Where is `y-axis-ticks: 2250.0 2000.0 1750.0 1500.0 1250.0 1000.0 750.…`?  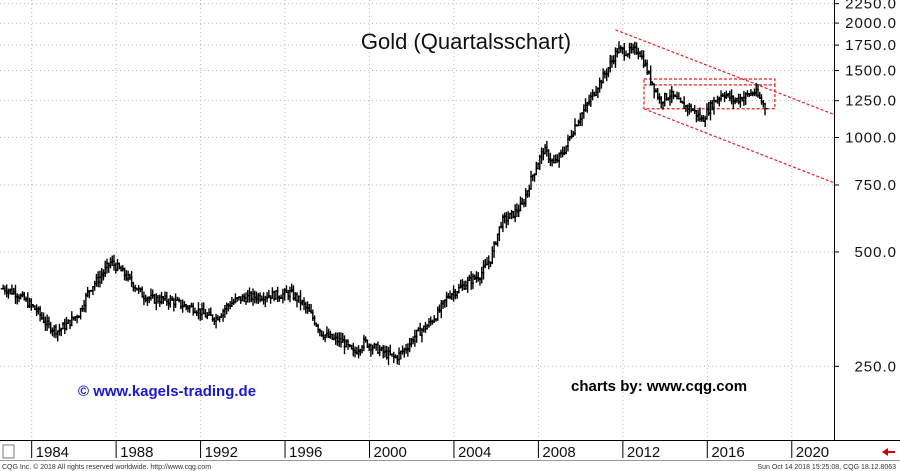 y-axis-ticks: 2250.0 2000.0 1750.0 1500.0 1250.0 1000.0 750.… is located at coordinates (865, 187).